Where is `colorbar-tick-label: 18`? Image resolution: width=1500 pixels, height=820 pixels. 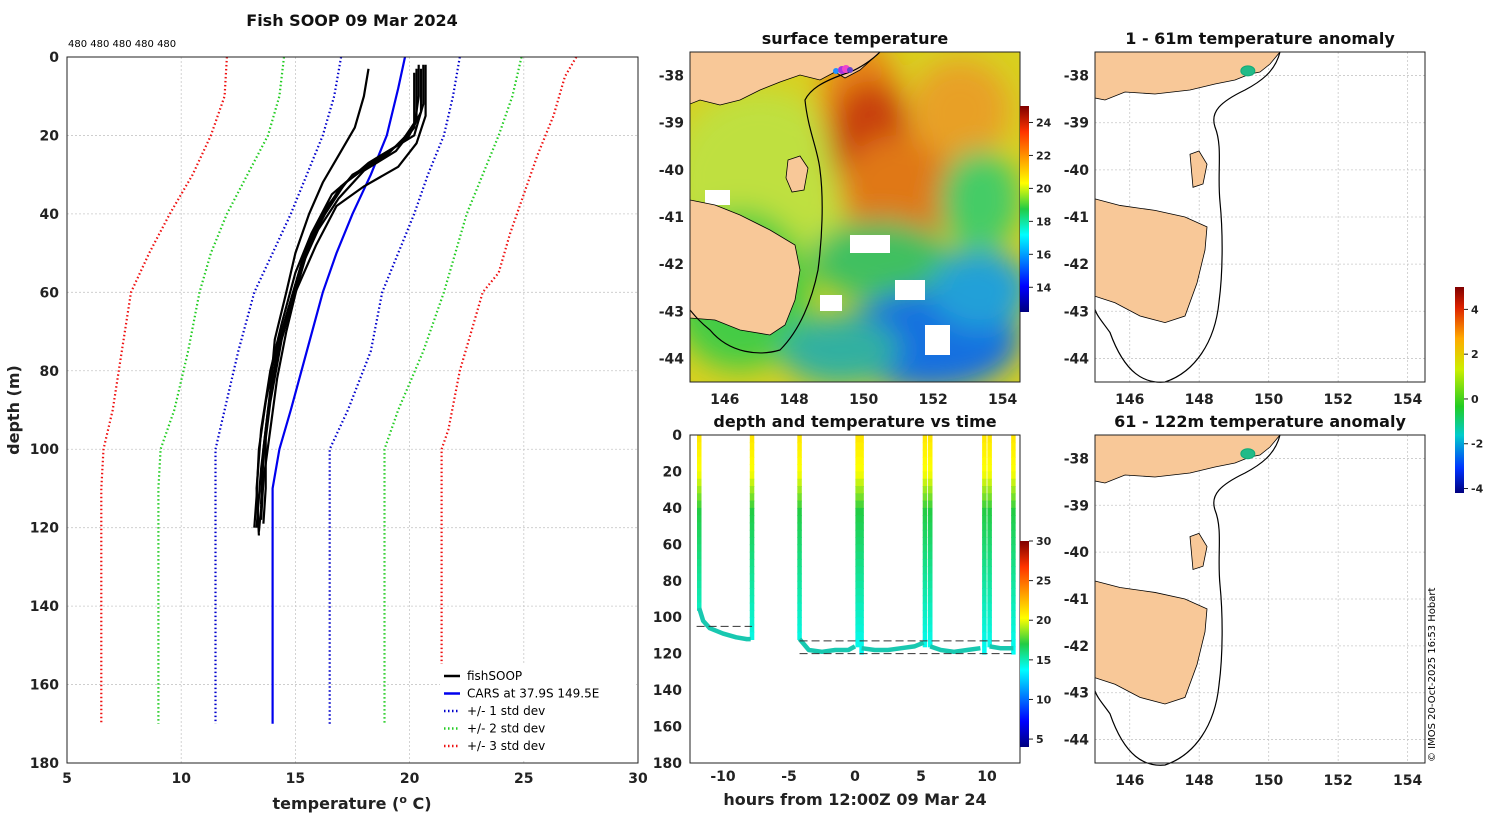
colorbar-tick-label: 18 is located at coordinates (1043, 221).